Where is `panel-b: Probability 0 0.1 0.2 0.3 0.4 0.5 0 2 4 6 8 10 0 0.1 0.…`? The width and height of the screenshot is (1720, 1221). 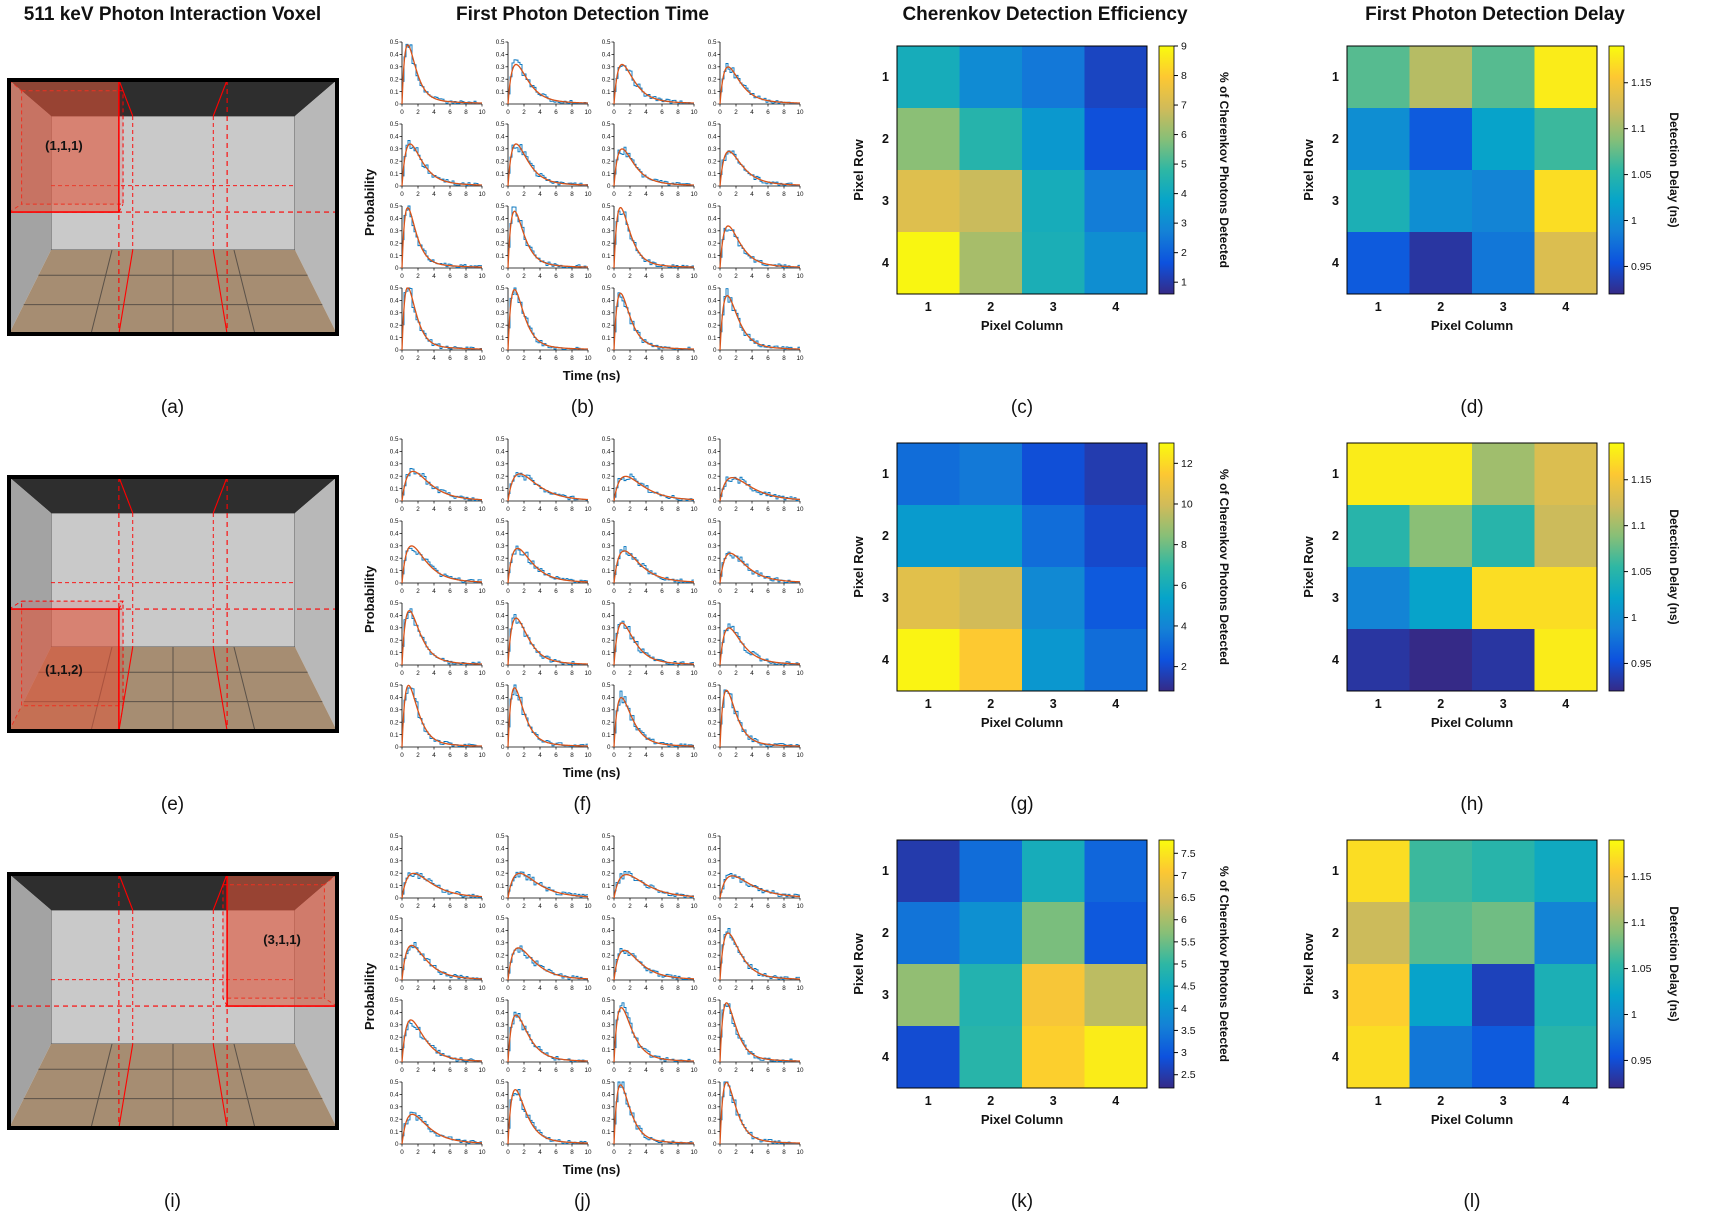
panel-b: Probability 0 0.1 0.2 0.3 0.4 0.5 0 2 4 6 8 10 0 0.1 0.… is located at coordinates (582, 228).